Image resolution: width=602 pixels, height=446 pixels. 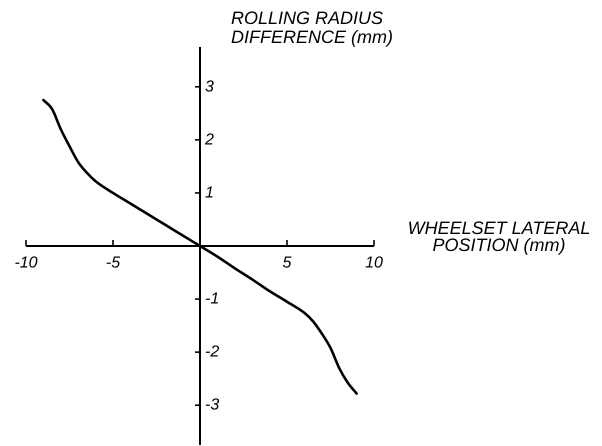 What do you see at coordinates (209, 87) in the screenshot?
I see `y-tick-label: 3` at bounding box center [209, 87].